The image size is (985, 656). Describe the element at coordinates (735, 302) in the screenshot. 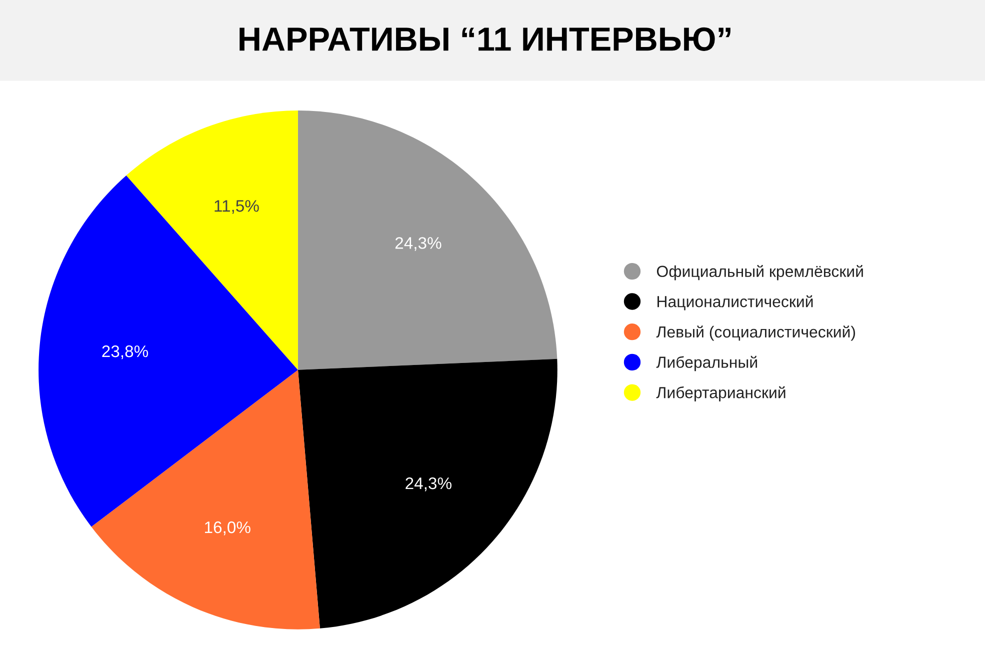

I see `legend-label: Националистический` at that location.